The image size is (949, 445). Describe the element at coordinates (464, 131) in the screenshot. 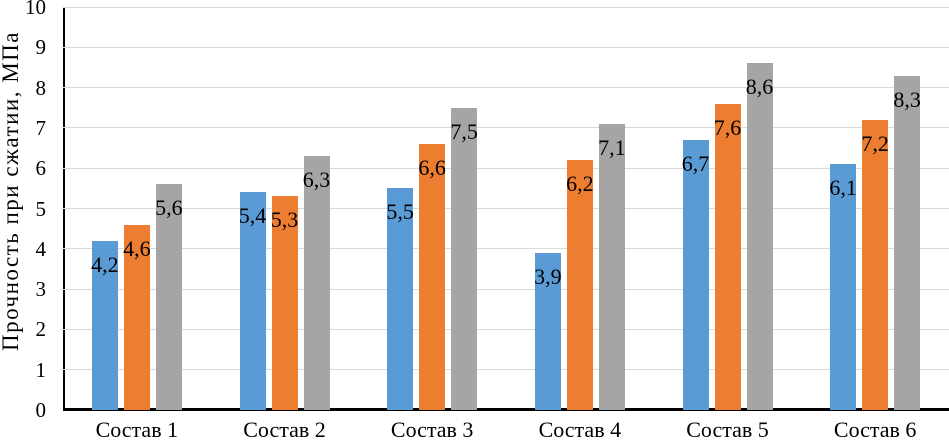

I see `bar-value-label: 7,5` at that location.